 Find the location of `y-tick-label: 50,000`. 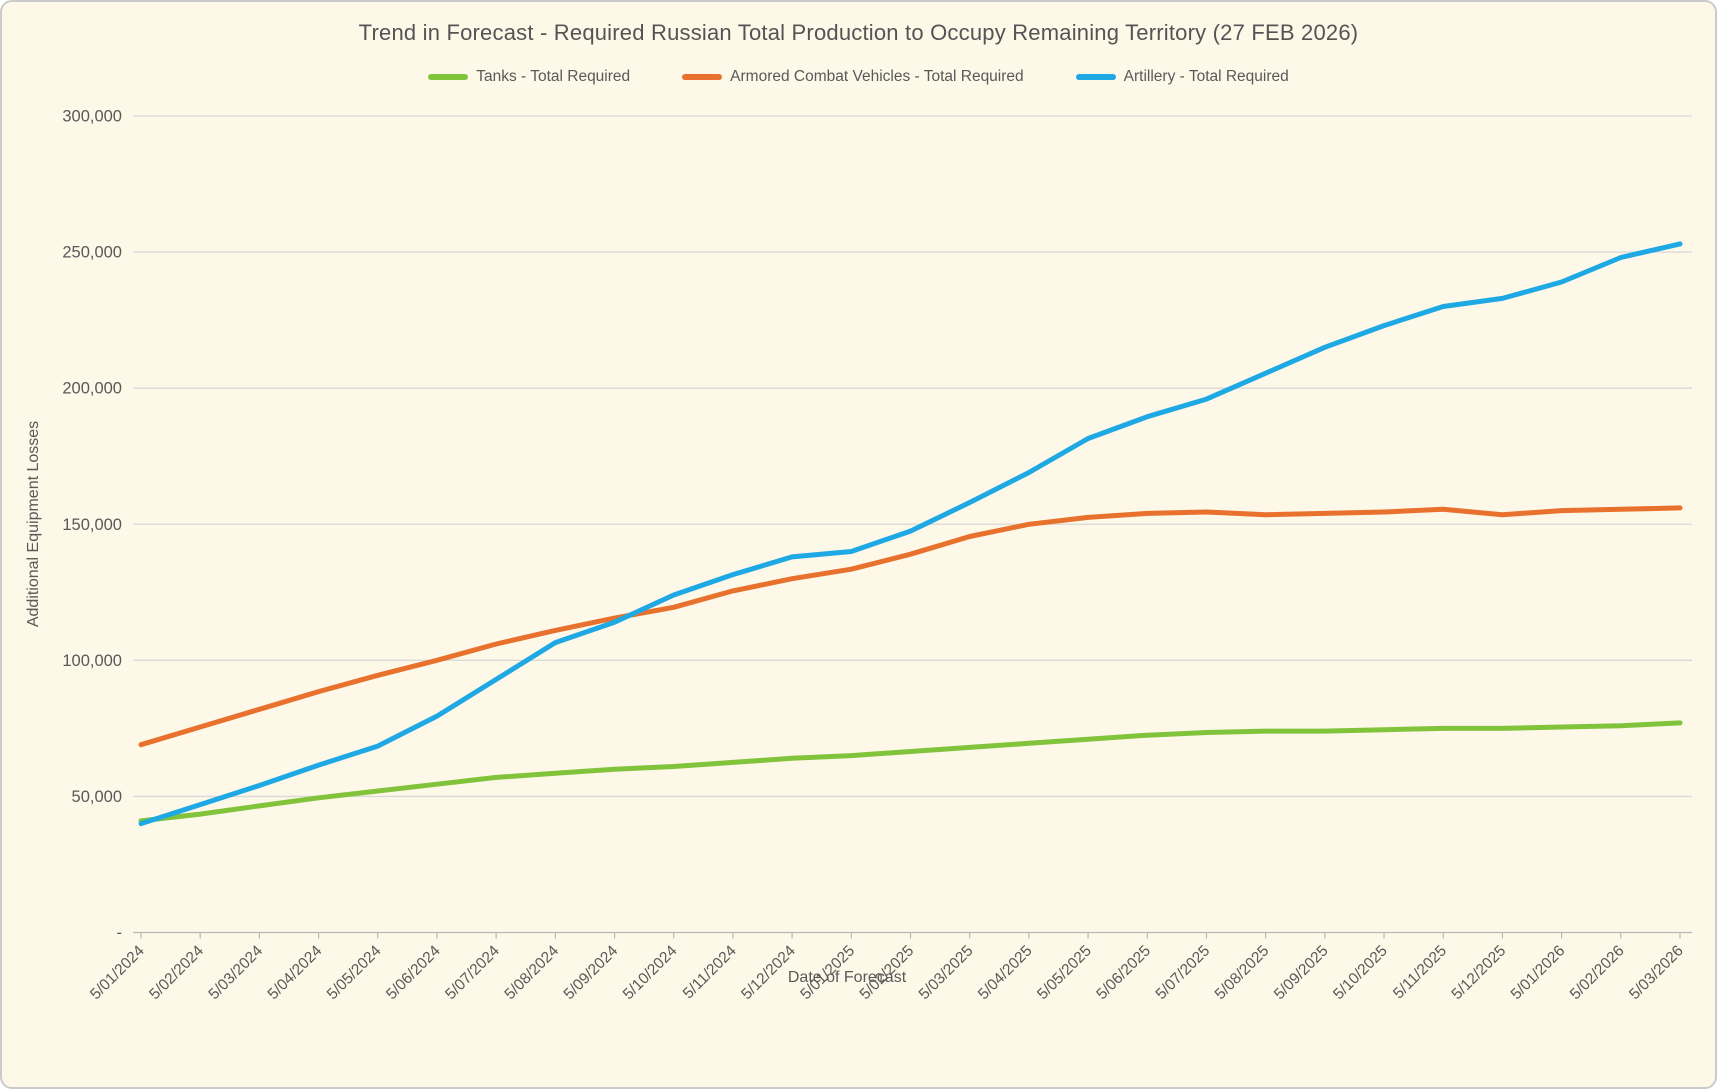

y-tick-label: 50,000 is located at coordinates (97, 797).